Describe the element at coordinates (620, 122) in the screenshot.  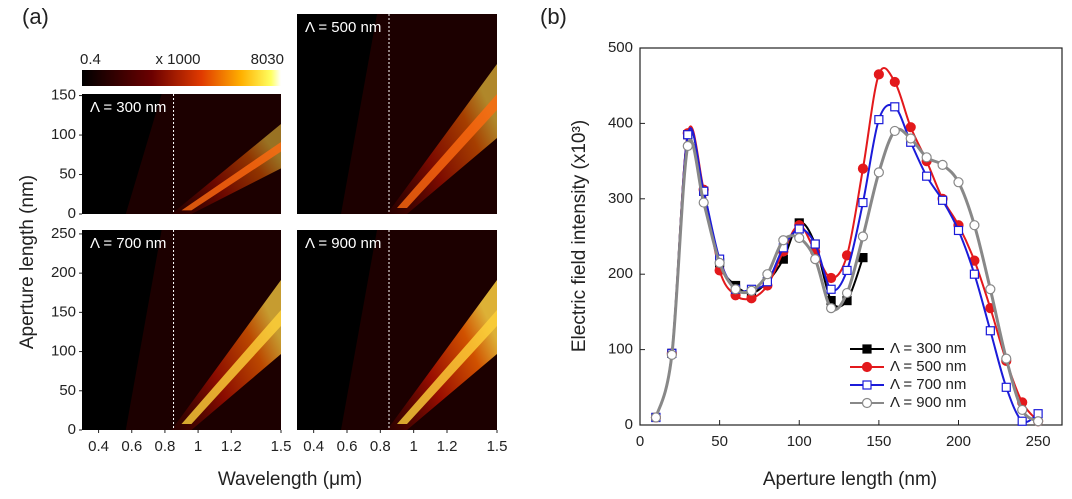
I see `y-tick-label: 400` at that location.